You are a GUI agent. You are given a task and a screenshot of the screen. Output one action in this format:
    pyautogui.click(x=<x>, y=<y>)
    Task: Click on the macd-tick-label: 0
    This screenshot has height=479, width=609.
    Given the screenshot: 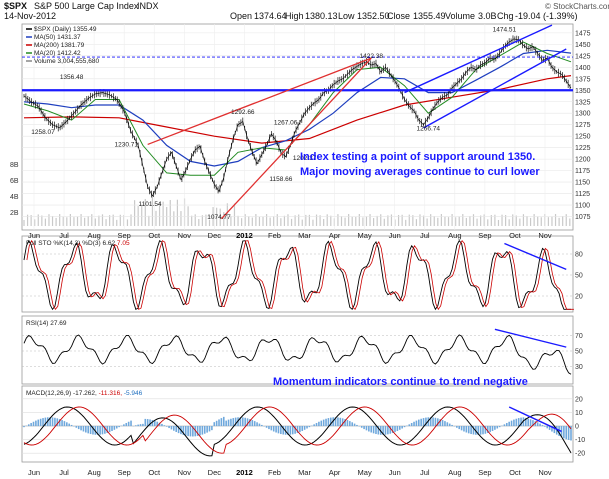 What is the action you would take?
    pyautogui.click(x=577, y=427)
    